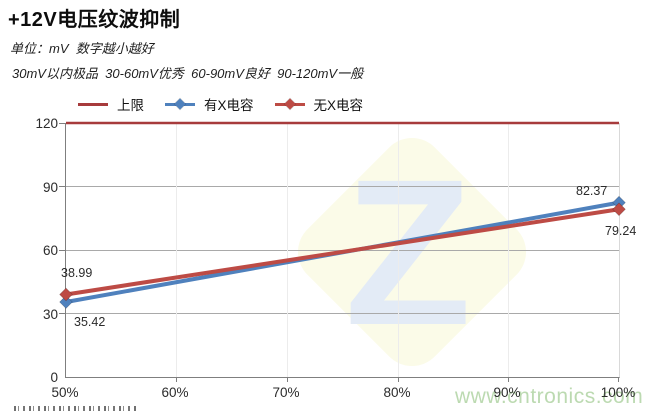 The width and height of the screenshot is (648, 412). Describe the element at coordinates (287, 250) in the screenshot. I see `gridline-70pct` at that location.